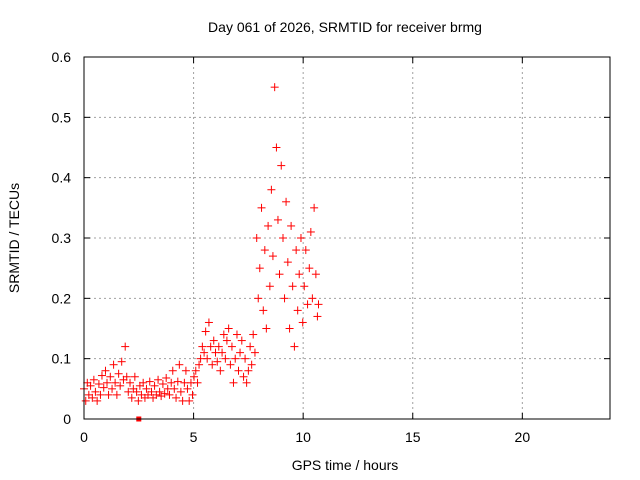 This screenshot has width=640, height=480. What do you see at coordinates (523, 437) in the screenshot?
I see `x-tick-label: 20` at bounding box center [523, 437].